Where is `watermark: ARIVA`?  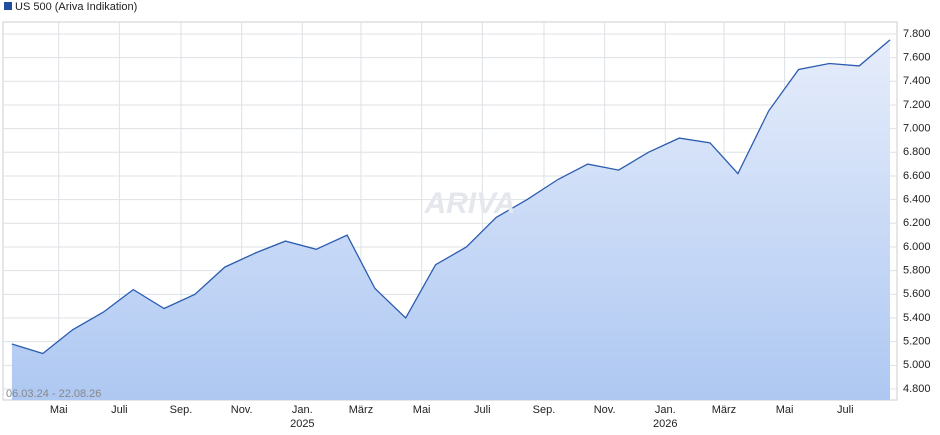 watermark: ARIVA is located at coordinates (469, 203).